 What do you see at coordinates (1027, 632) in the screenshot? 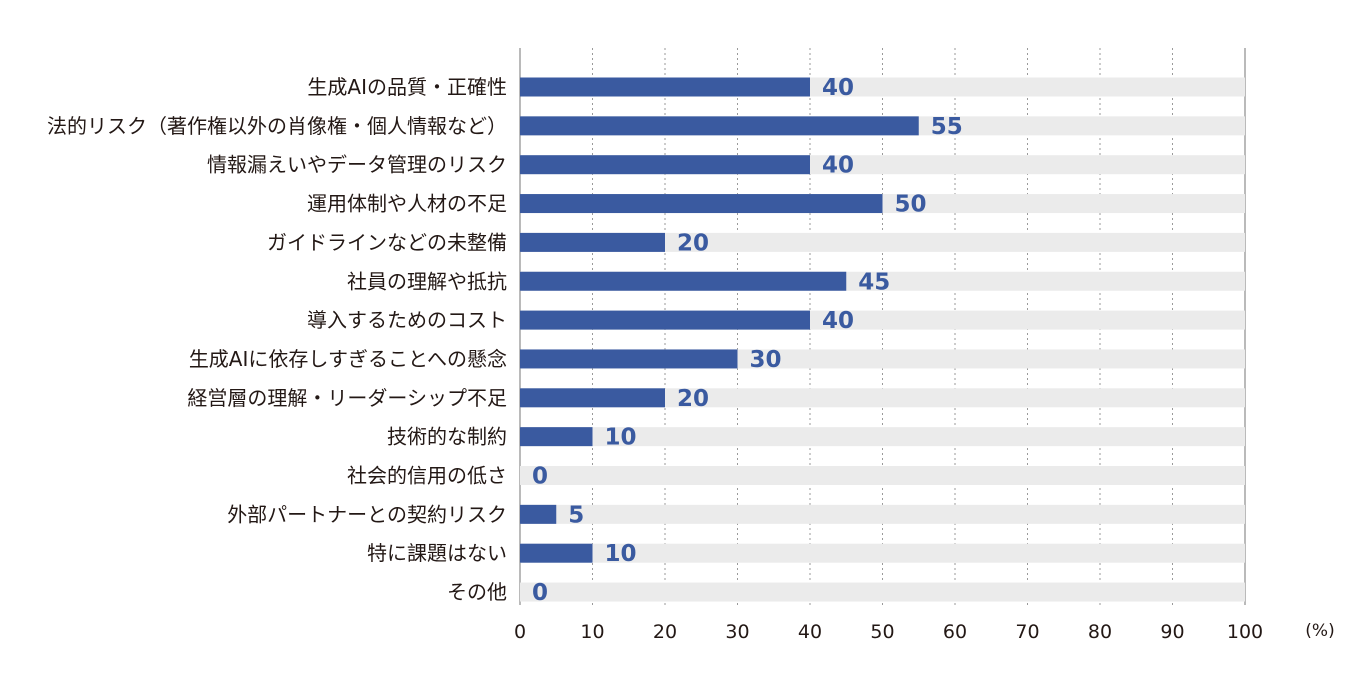
I see `x-tick-label: 70` at bounding box center [1027, 632].